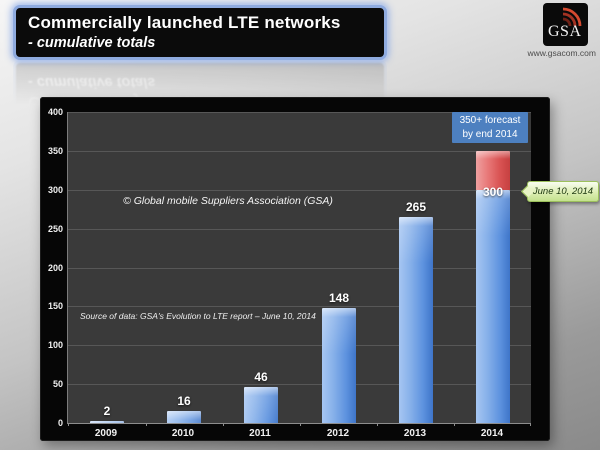 The width and height of the screenshot is (600, 450). What do you see at coordinates (55, 268) in the screenshot?
I see `y-tick-label-200: 200` at bounding box center [55, 268].